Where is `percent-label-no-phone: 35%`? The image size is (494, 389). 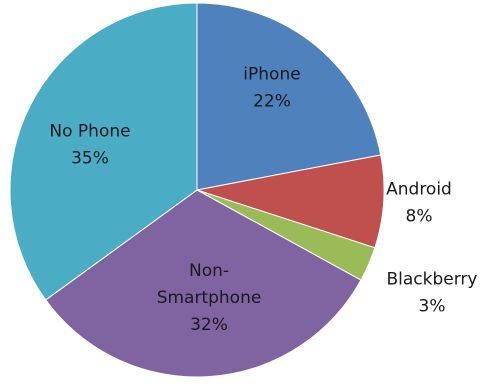
percent-label-no-phone: 35% is located at coordinates (90, 159).